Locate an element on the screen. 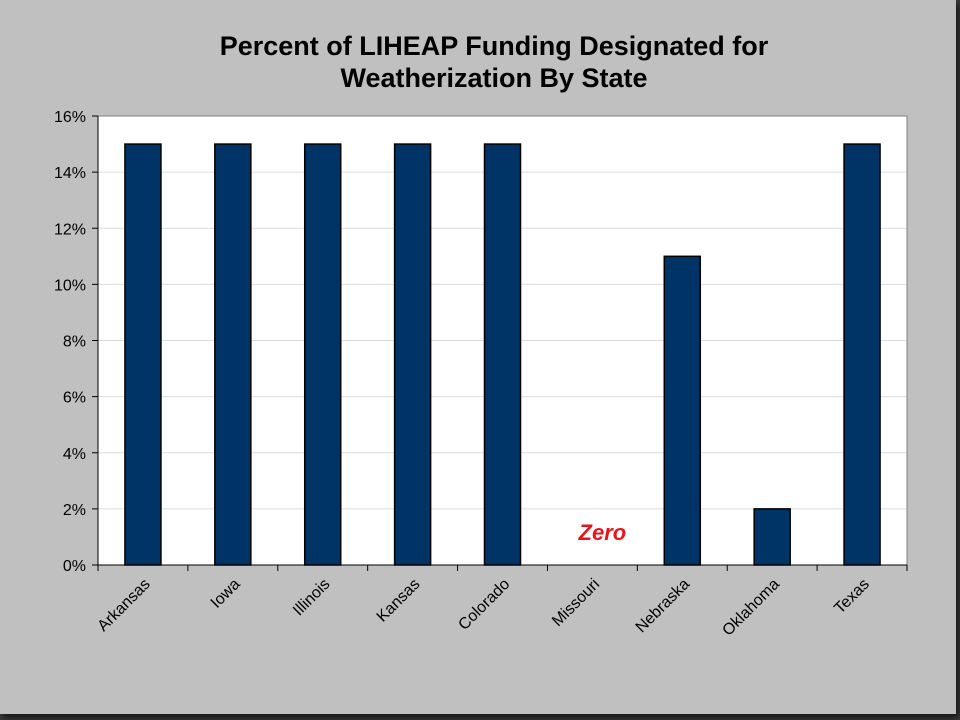 Image resolution: width=960 pixels, height=720 pixels. y-tick-label: 8% is located at coordinates (74, 342).